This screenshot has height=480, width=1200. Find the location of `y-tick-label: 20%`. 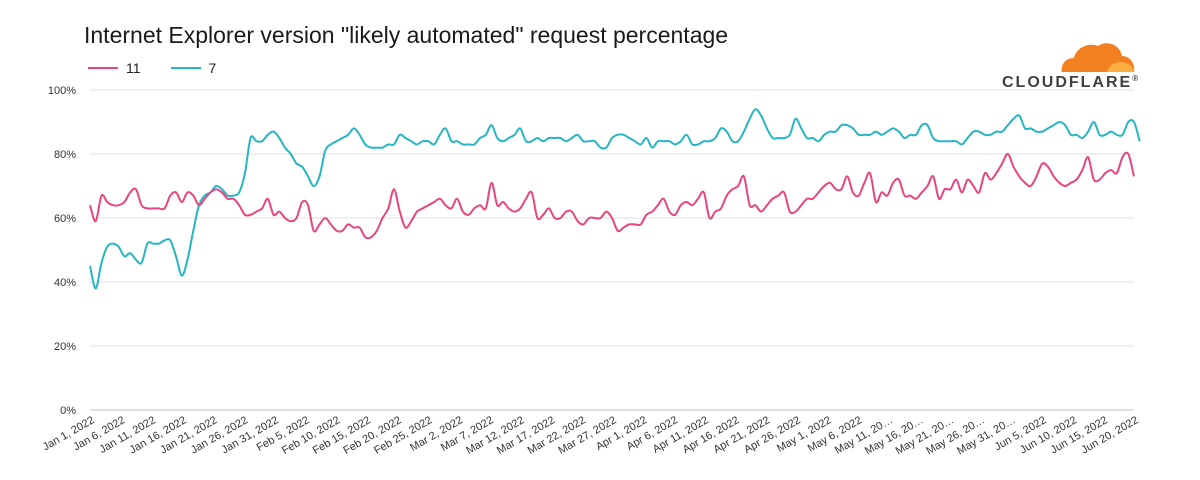

y-tick-label: 20% is located at coordinates (65, 347).